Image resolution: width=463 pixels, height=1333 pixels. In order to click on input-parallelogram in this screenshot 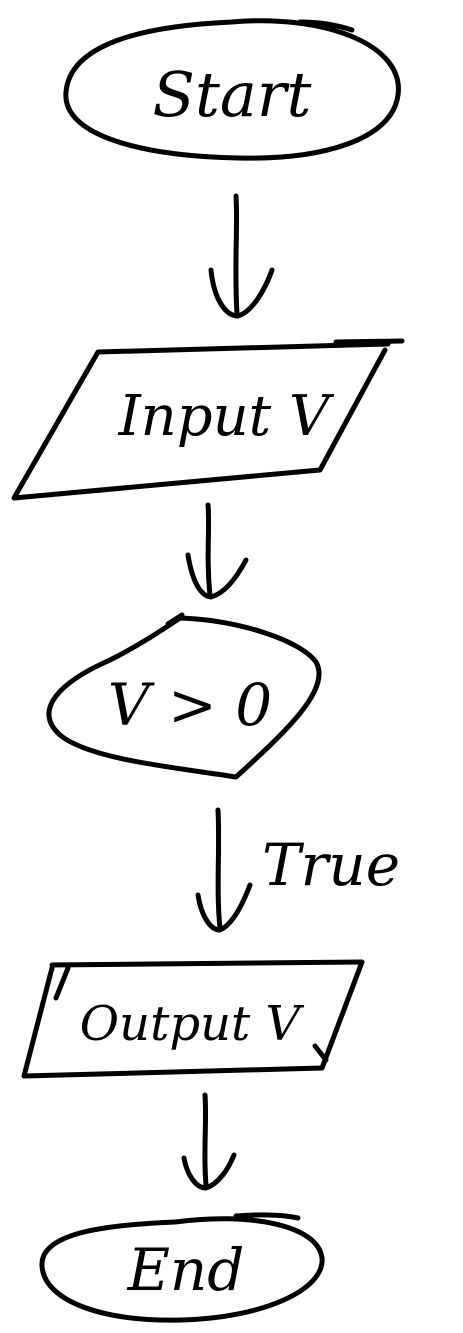, I will do `click(208, 419)`.